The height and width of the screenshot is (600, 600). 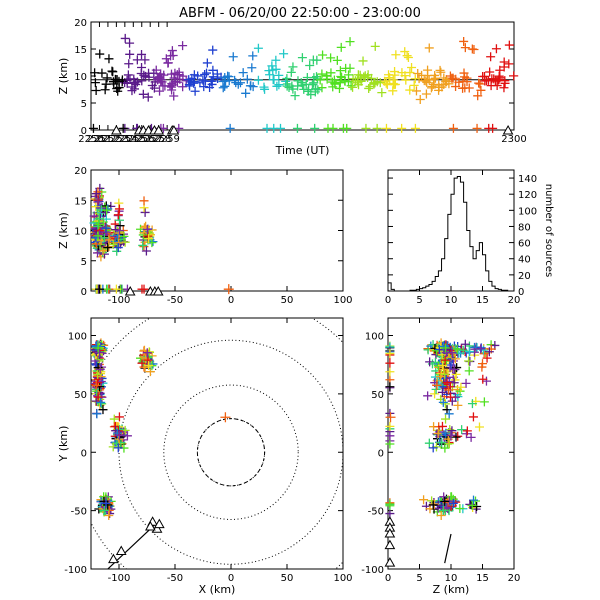 I want to click on histogram-outline, so click(x=450, y=233).